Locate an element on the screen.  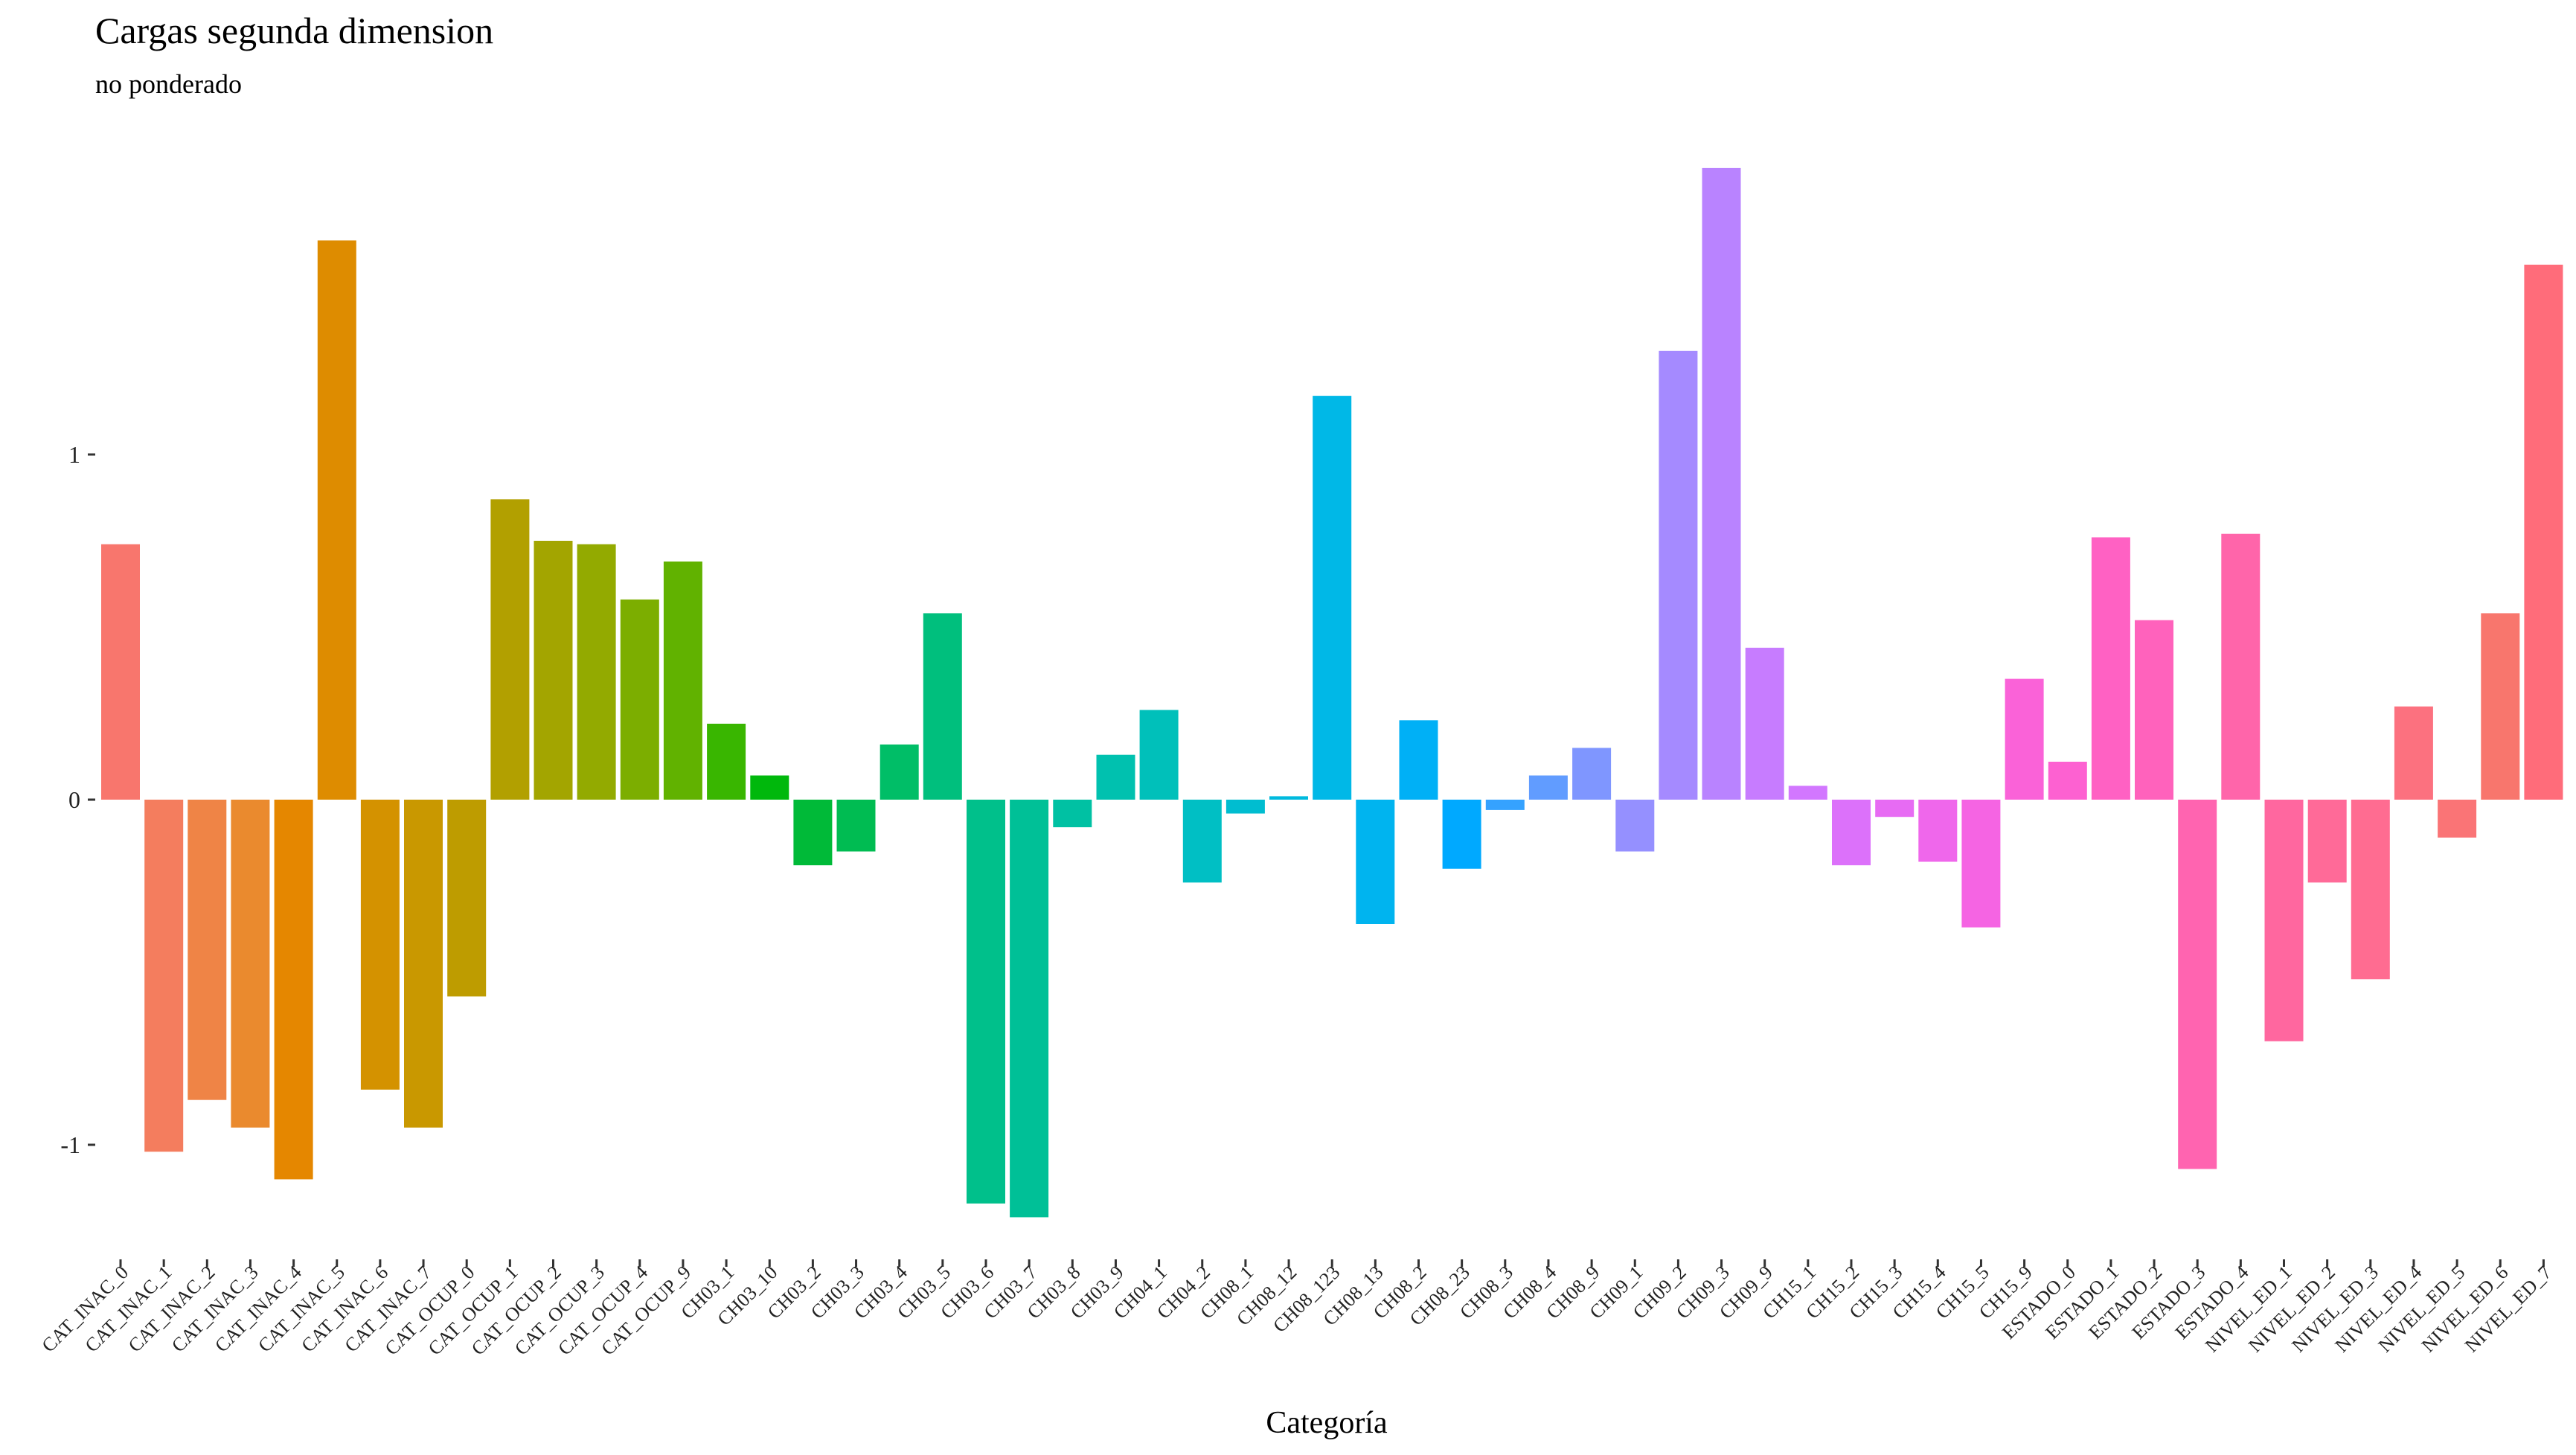
chart-title: Cargas segunda dimension is located at coordinates (294, 31).